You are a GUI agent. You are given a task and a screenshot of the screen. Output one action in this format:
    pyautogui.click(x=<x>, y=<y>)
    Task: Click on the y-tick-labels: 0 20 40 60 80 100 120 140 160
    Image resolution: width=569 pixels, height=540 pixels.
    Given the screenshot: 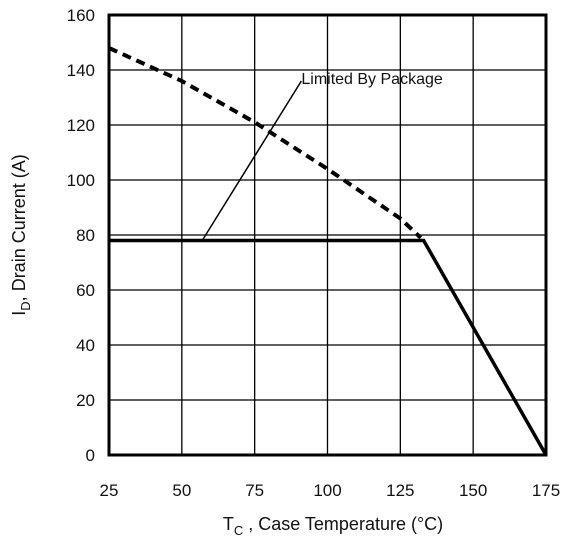 What is the action you would take?
    pyautogui.click(x=81, y=235)
    